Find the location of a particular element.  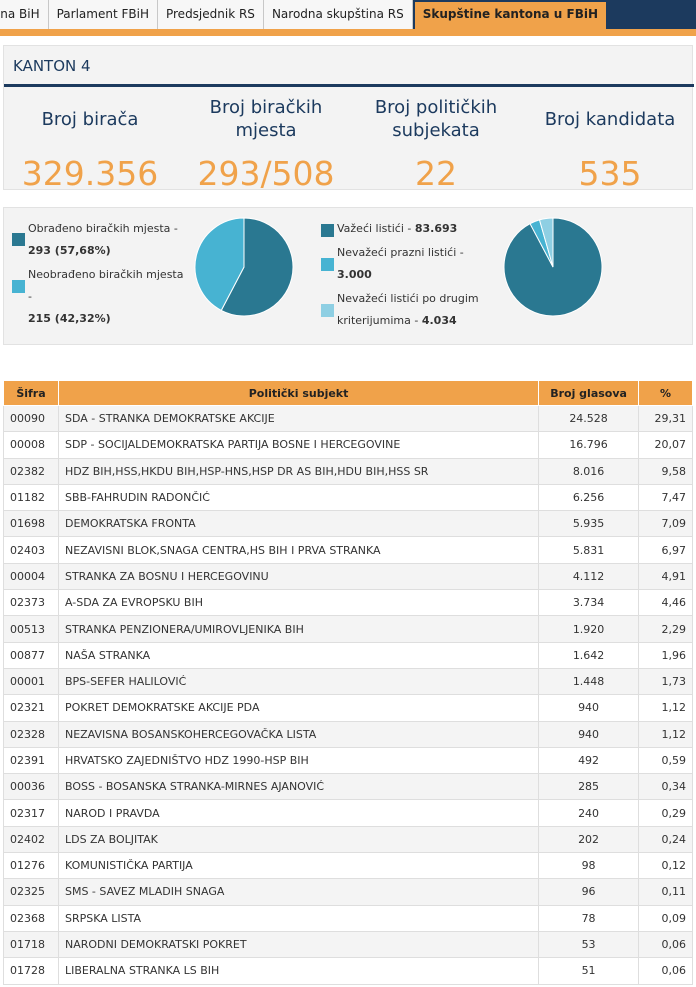

tab-predsjednik-rs: Predsjednik RS is located at coordinates (210, 14).